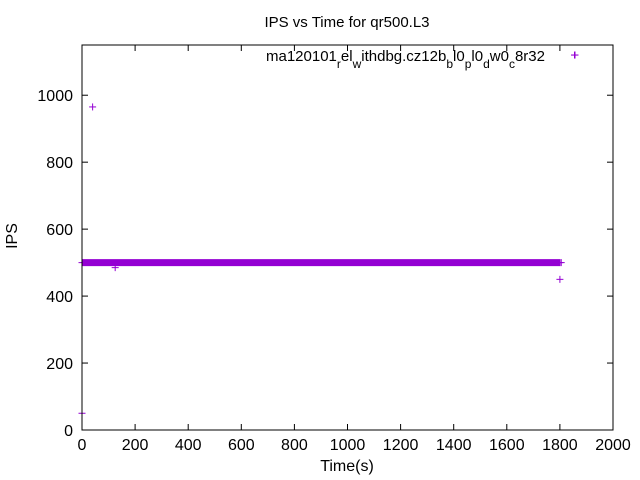 This screenshot has height=480, width=640. Describe the element at coordinates (82, 445) in the screenshot. I see `x-tick-label: 0` at that location.